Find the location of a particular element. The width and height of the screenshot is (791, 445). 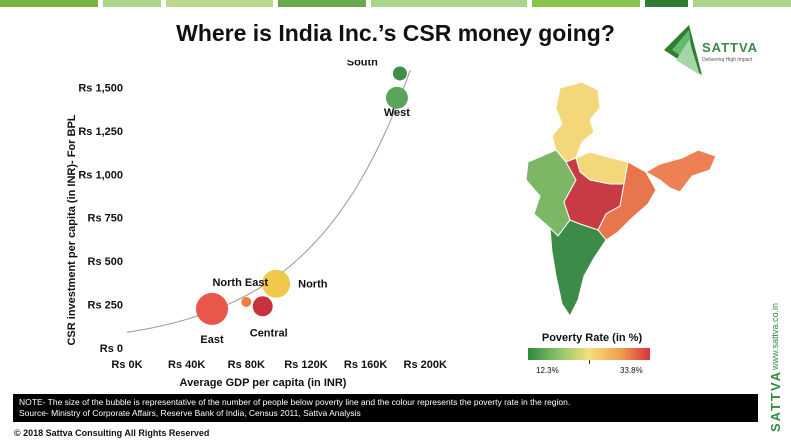

map-region-south is located at coordinates (578, 268).